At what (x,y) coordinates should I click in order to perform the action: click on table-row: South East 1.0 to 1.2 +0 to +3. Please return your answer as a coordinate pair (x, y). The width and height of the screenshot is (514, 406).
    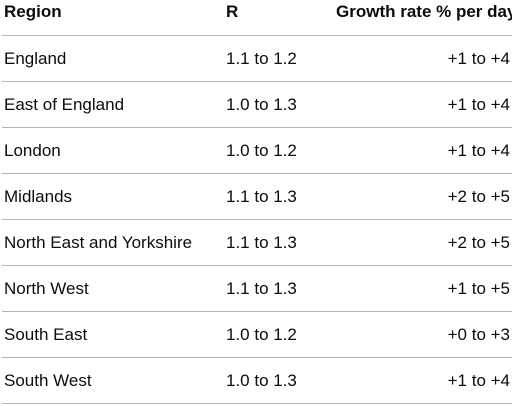
    Looking at the image, I should click on (257, 334).